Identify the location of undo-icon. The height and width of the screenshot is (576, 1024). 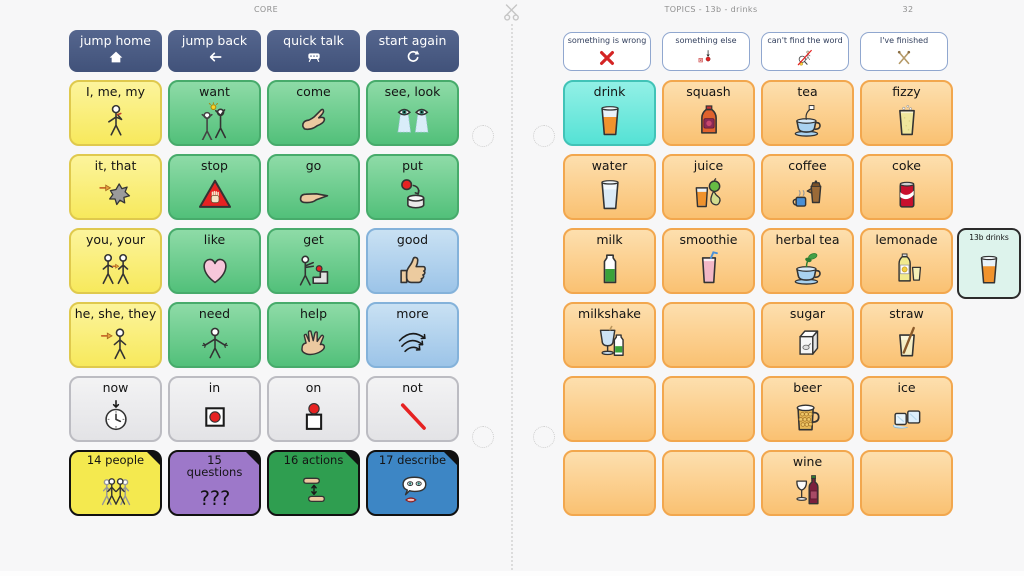
(413, 56).